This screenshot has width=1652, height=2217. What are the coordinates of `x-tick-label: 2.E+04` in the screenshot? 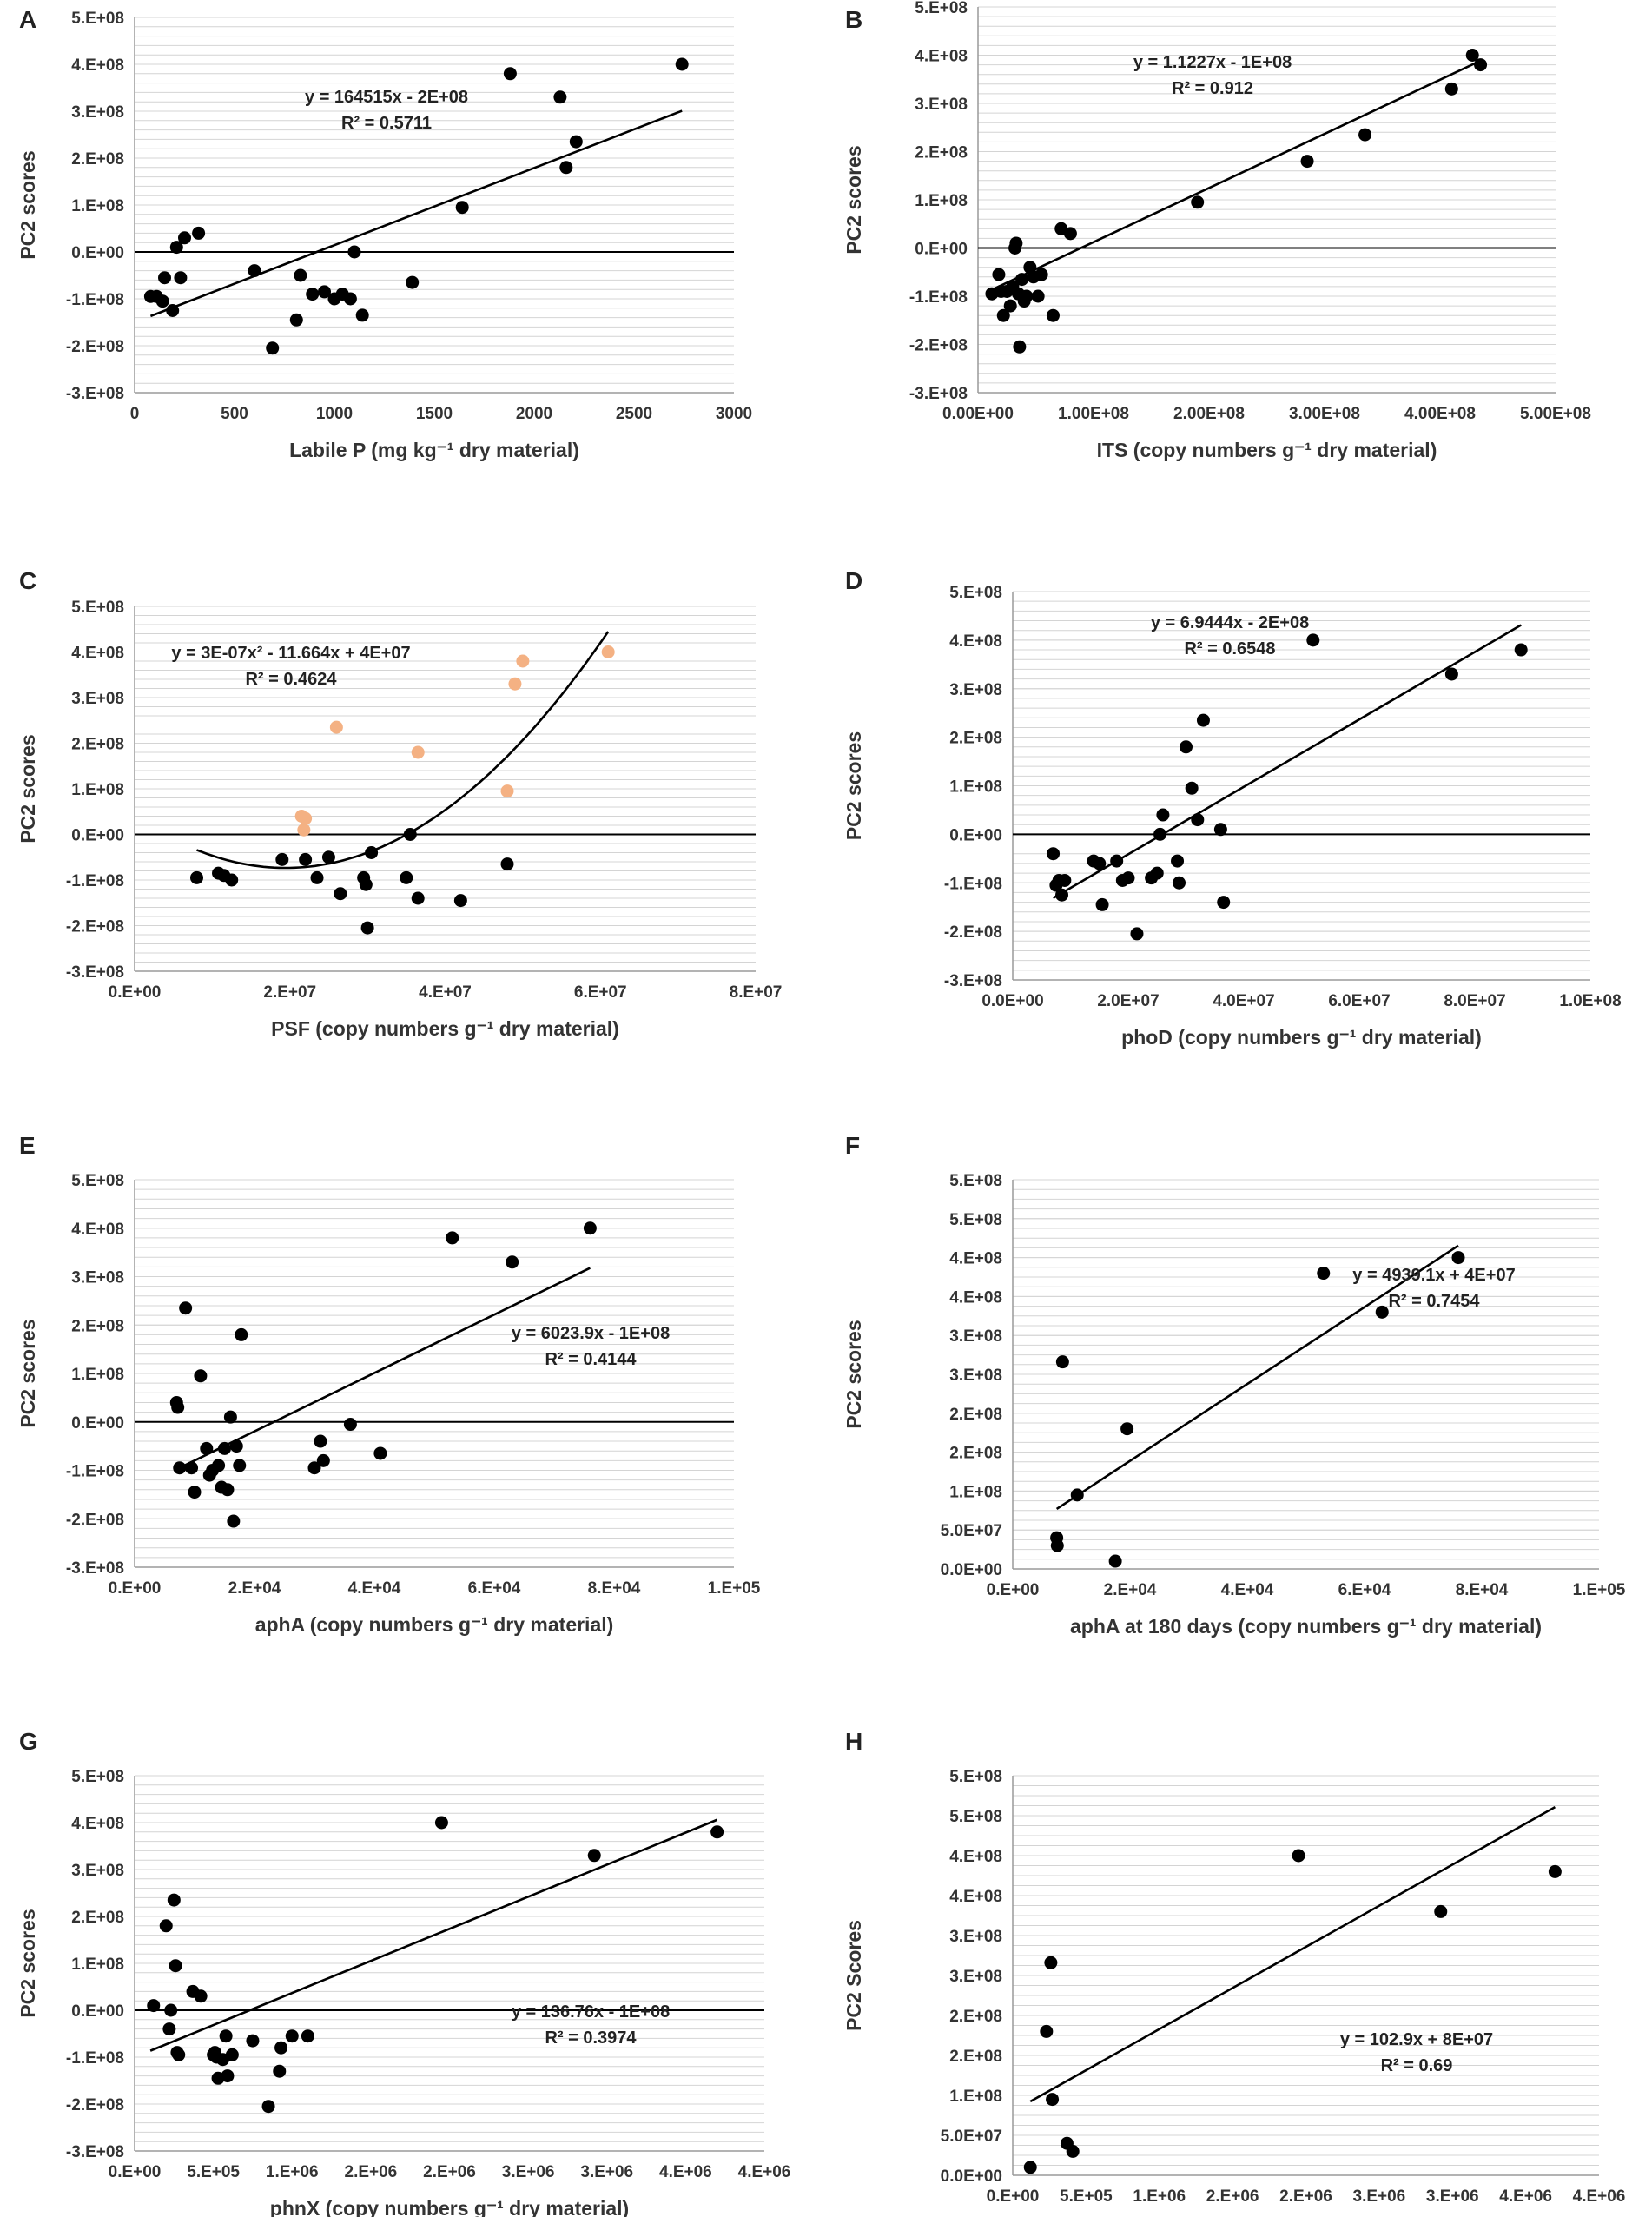 It's located at (254, 1588).